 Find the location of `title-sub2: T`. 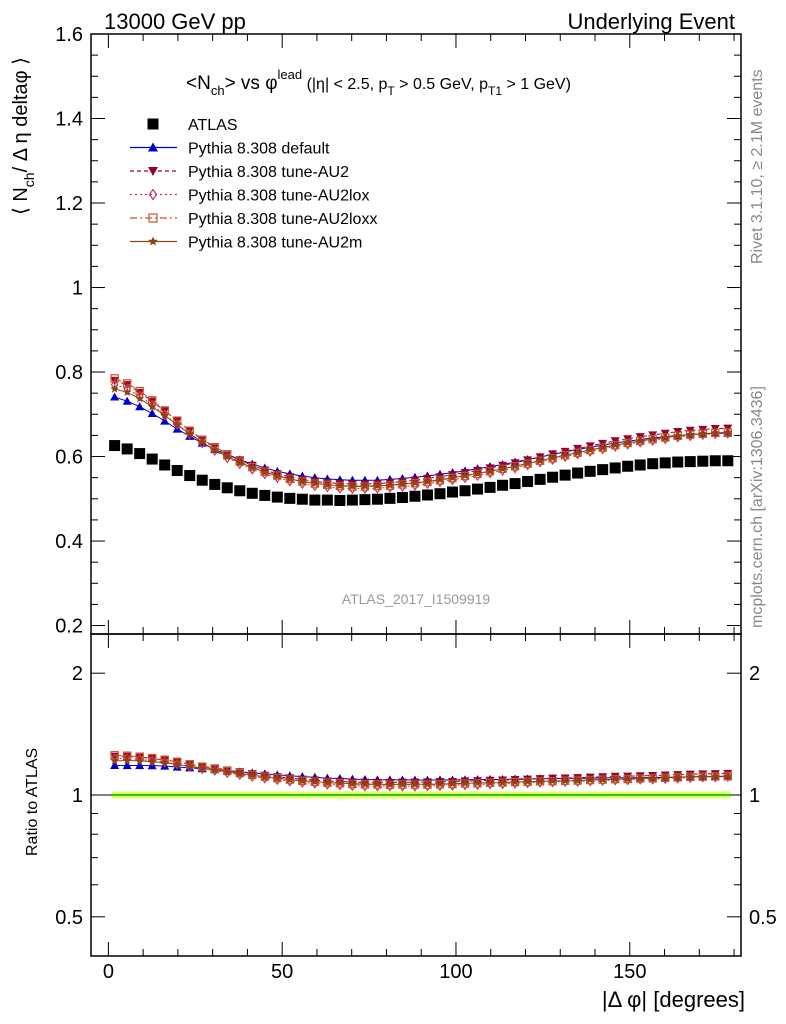

title-sub2: T is located at coordinates (391, 91).